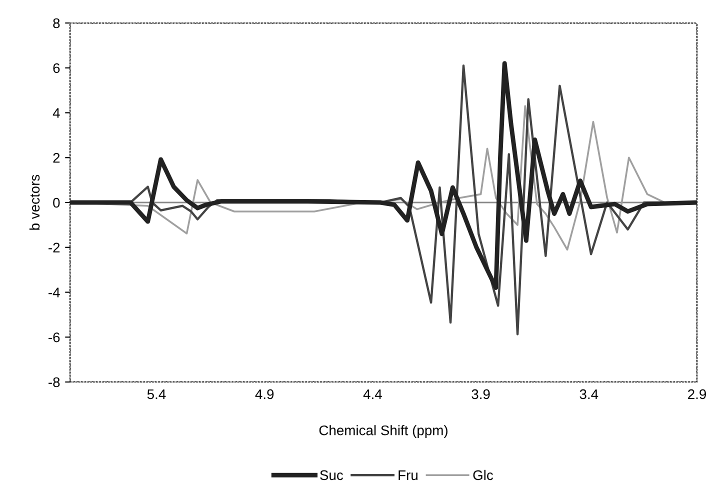  Describe the element at coordinates (383, 431) in the screenshot. I see `x-axis-title: Chemical Shift (ppm)` at that location.